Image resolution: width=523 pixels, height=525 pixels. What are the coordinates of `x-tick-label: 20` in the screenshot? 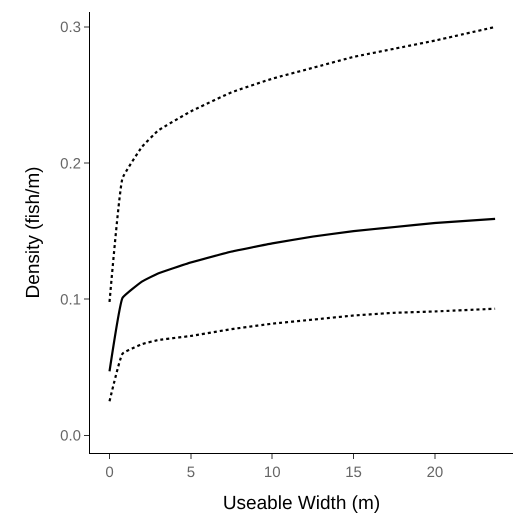 It's located at (435, 472).